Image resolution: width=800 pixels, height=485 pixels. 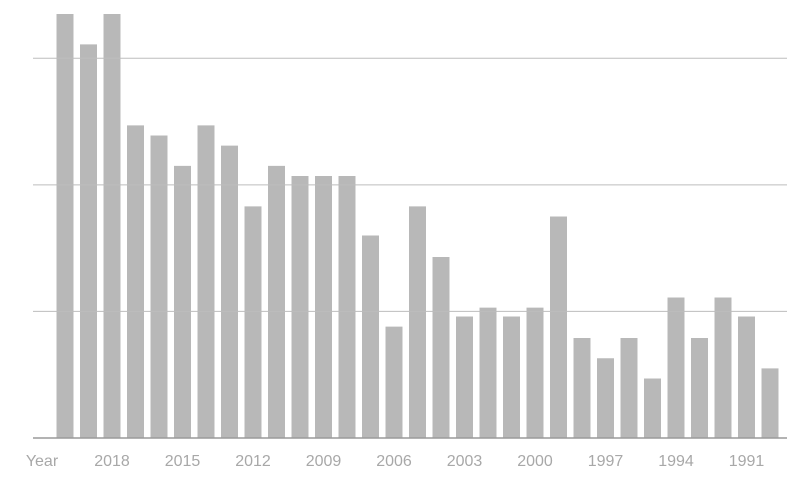 I want to click on x-axis-label: Year, so click(x=42, y=461).